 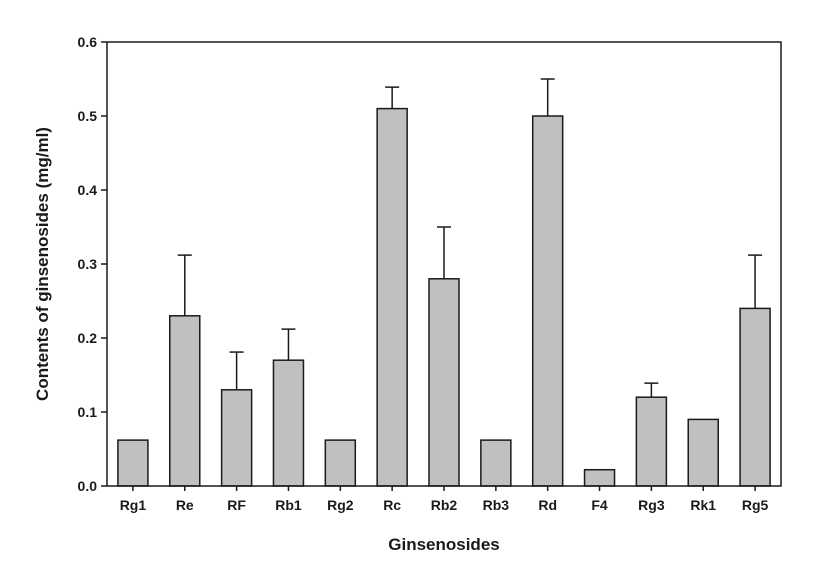 I want to click on error-bar-rf, so click(x=236, y=370).